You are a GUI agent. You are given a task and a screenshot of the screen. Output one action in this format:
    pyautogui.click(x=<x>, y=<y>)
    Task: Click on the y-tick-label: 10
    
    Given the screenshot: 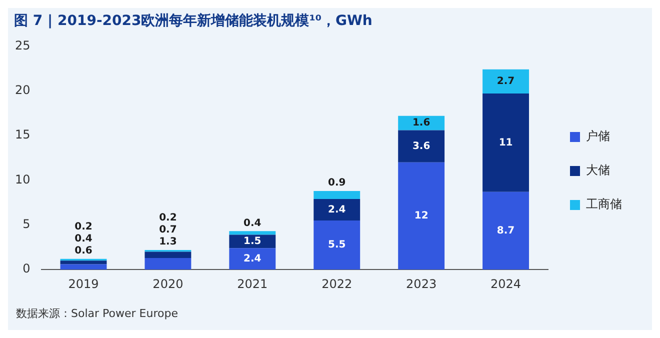 What is the action you would take?
    pyautogui.click(x=22, y=179)
    